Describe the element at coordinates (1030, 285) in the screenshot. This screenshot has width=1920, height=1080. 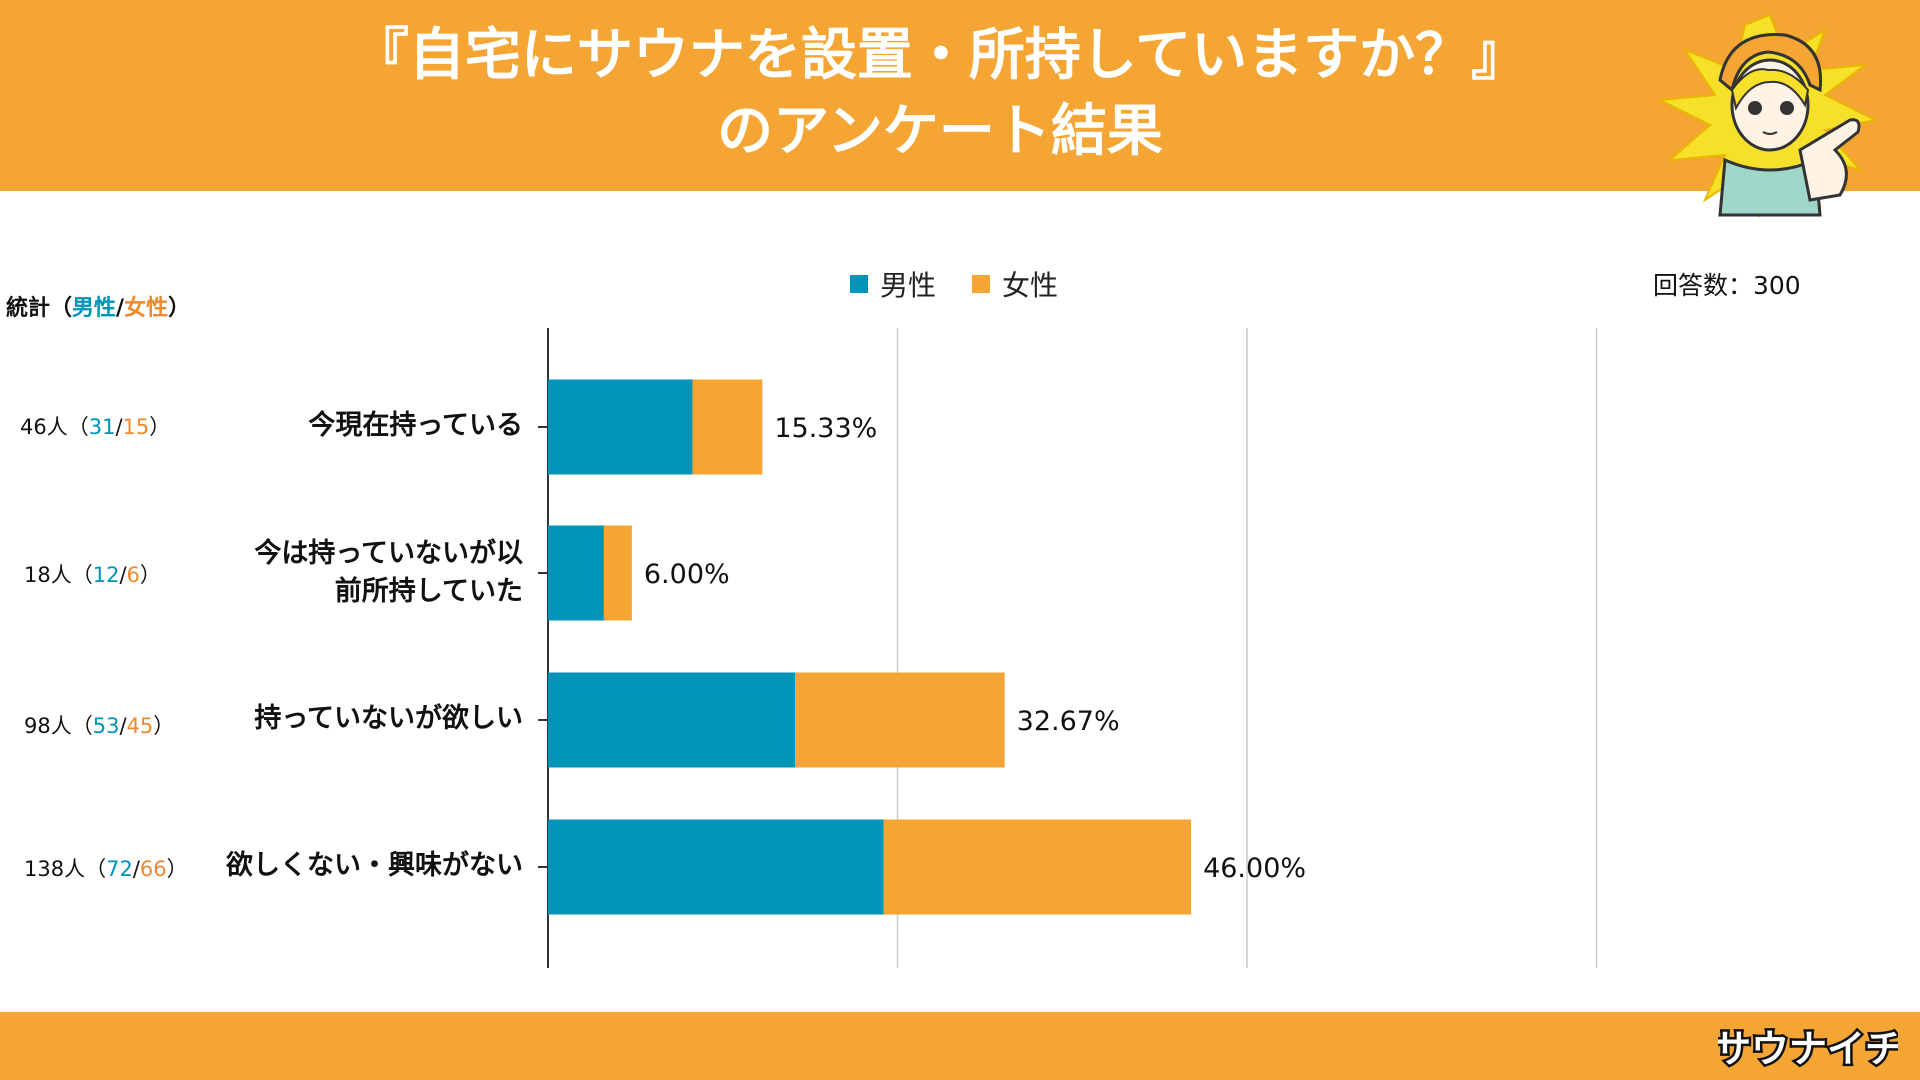
I see `legend-label-female: 女性` at that location.